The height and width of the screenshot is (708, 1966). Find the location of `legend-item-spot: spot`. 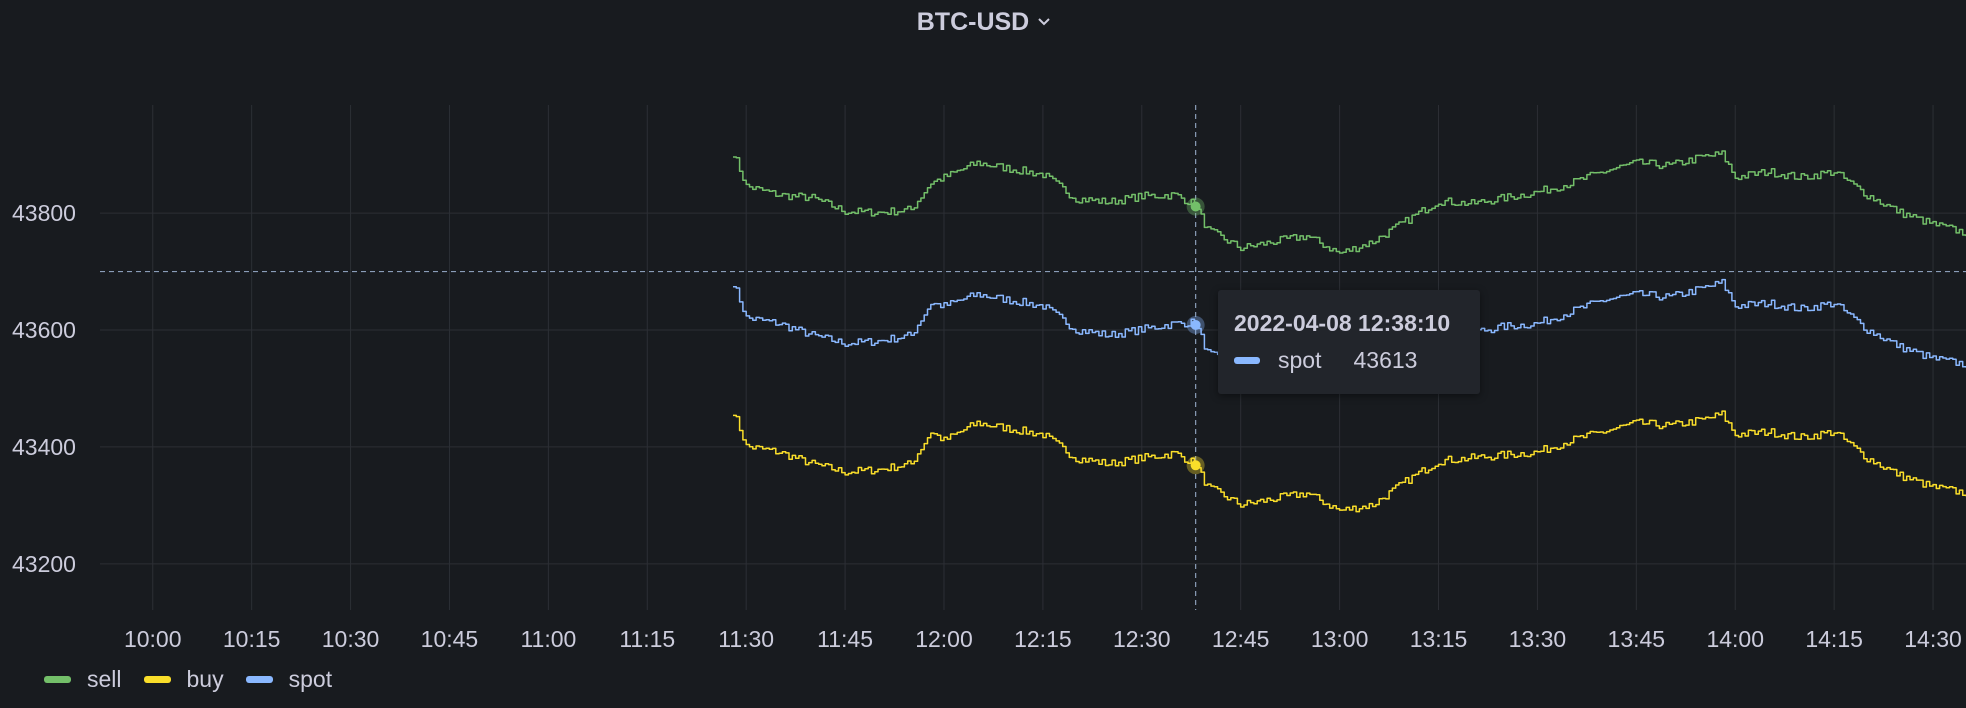

legend-item-spot: spot is located at coordinates (289, 679).